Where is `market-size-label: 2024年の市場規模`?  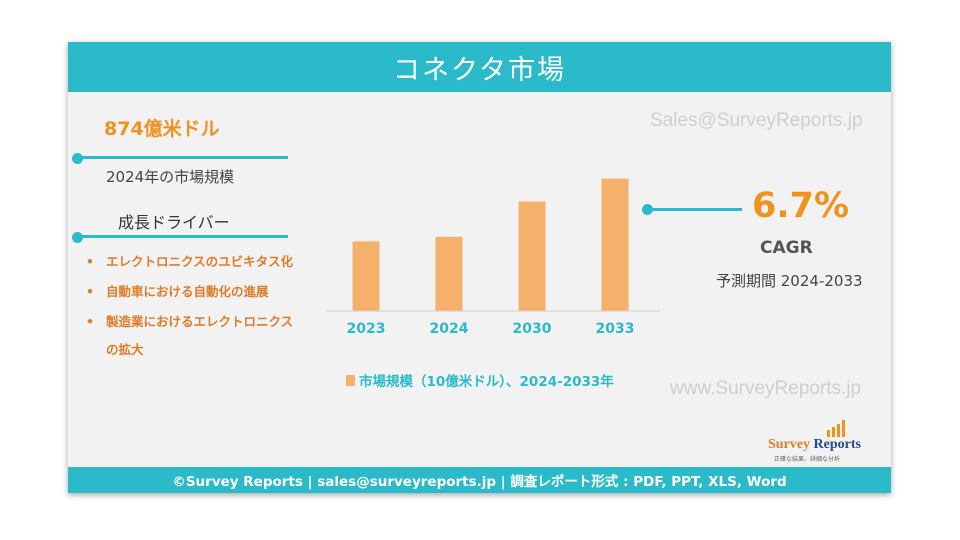 market-size-label: 2024年の市場規模 is located at coordinates (170, 177).